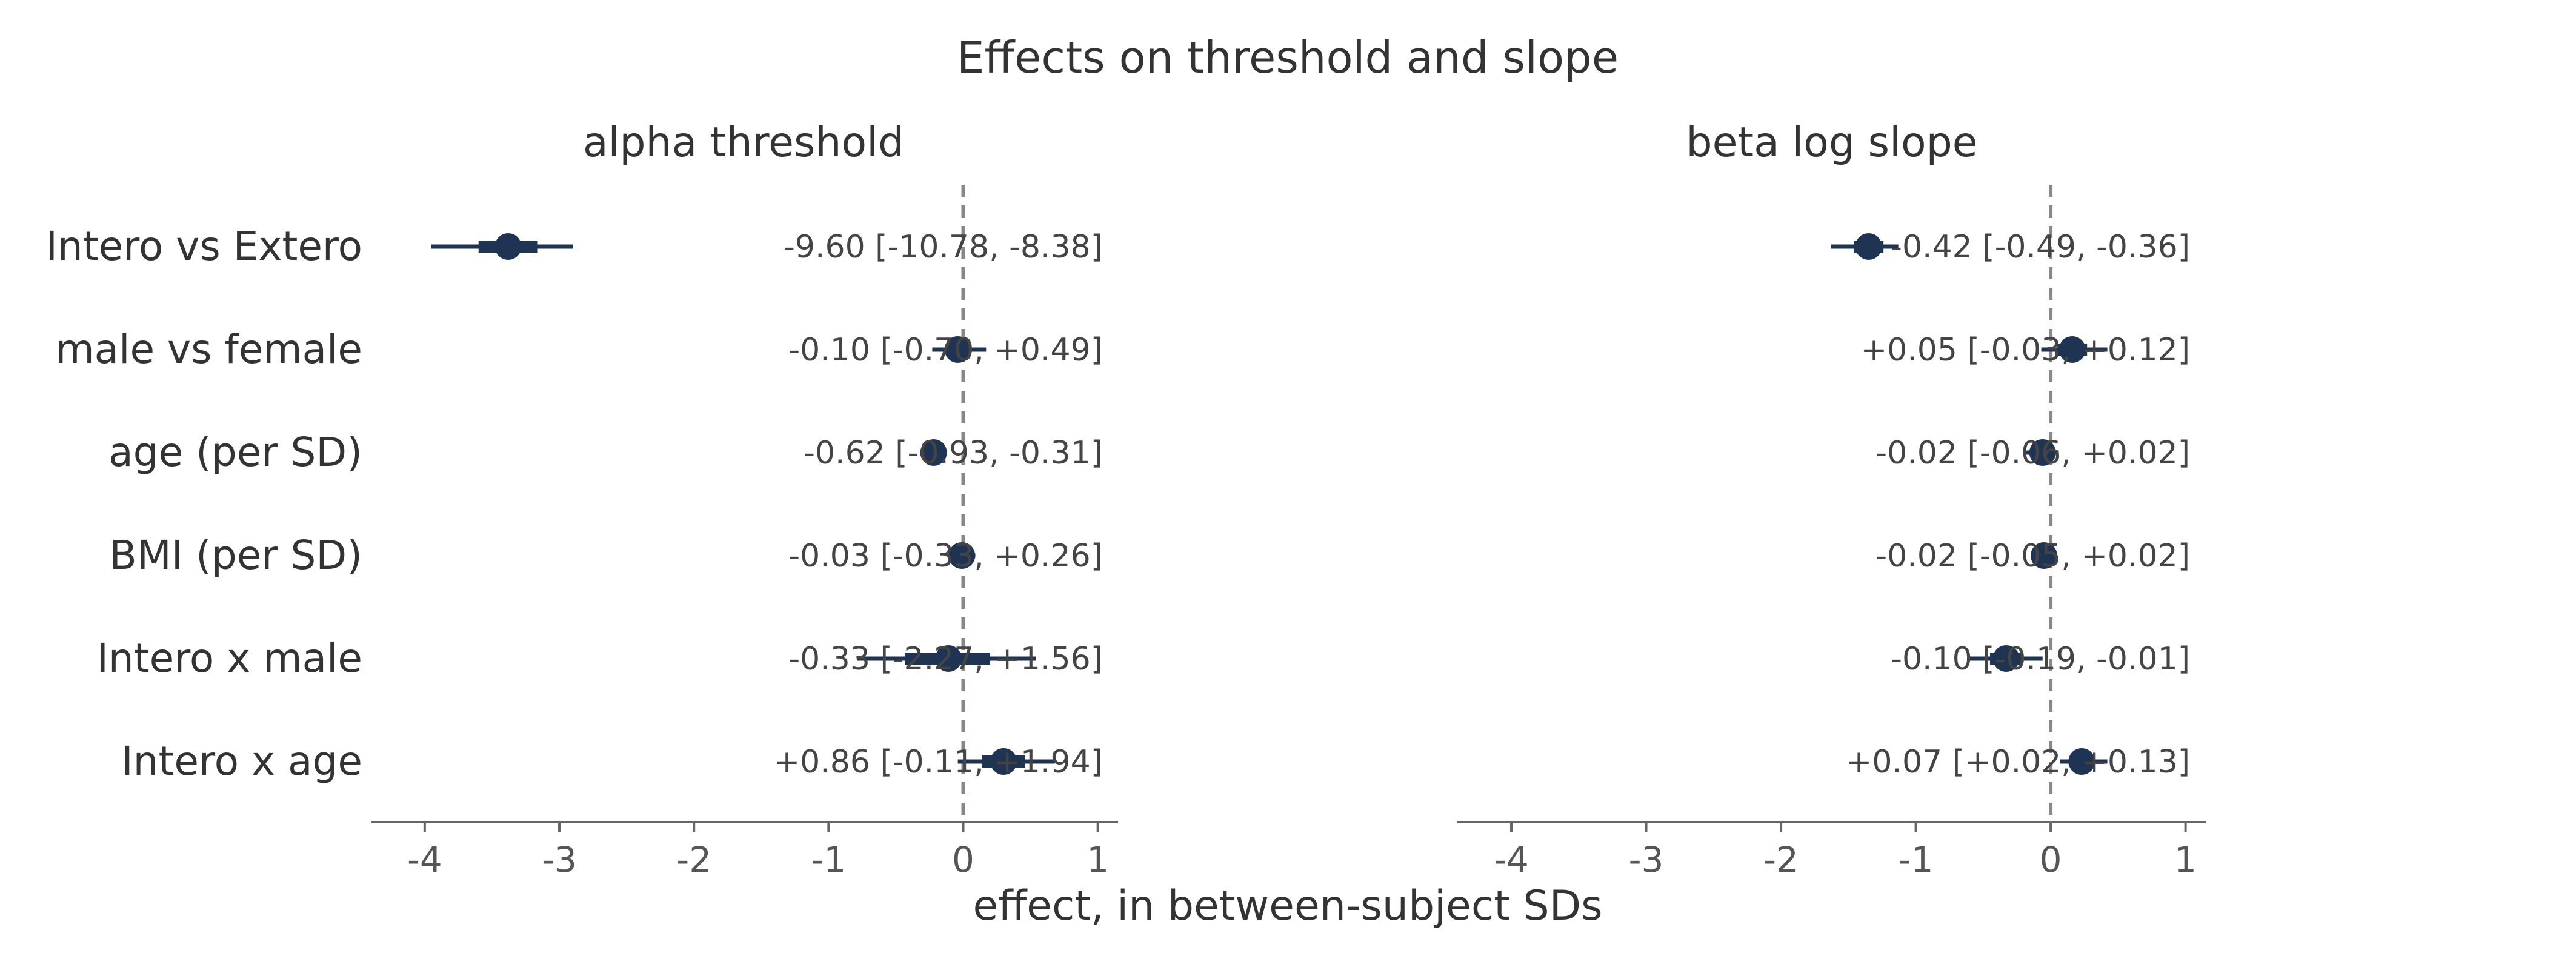  What do you see at coordinates (235, 452) in the screenshot?
I see `category-label: age (per SD)` at bounding box center [235, 452].